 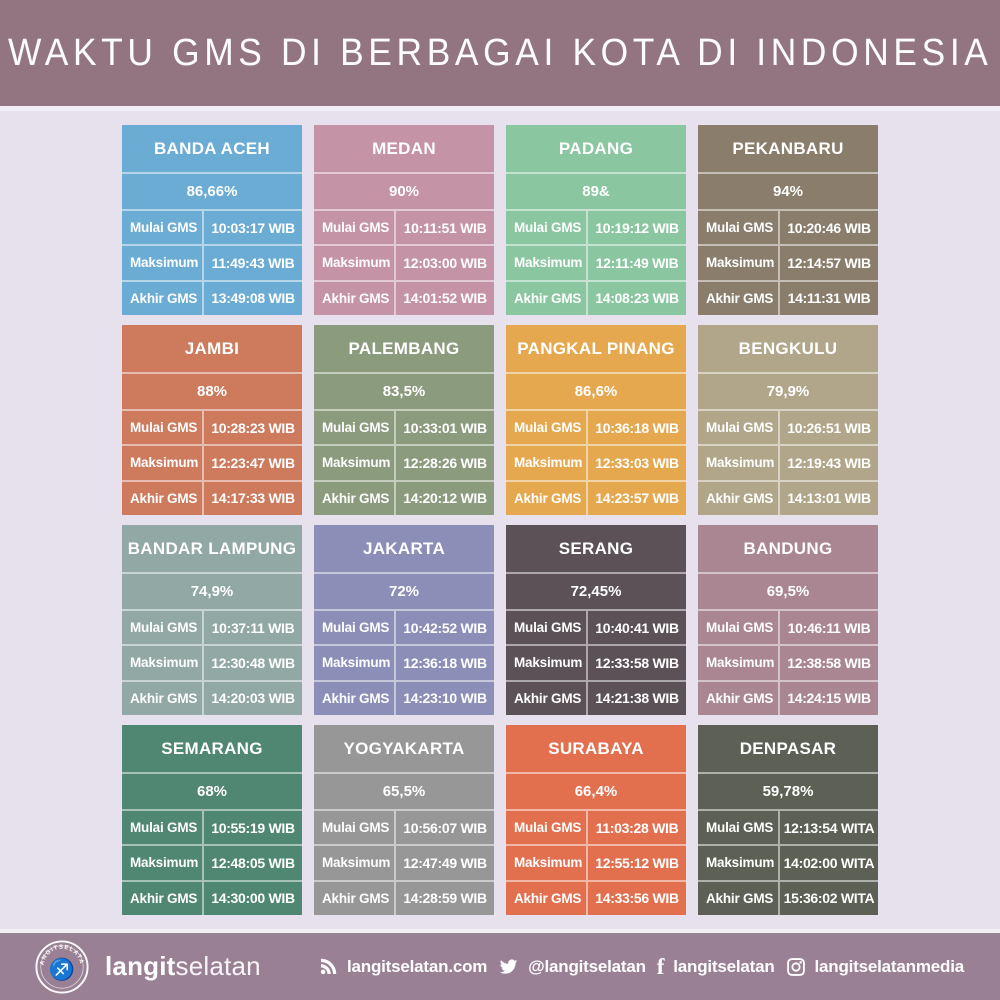 What do you see at coordinates (444, 828) in the screenshot?
I see `mulai-gms-time: 10:56:07 WIB` at bounding box center [444, 828].